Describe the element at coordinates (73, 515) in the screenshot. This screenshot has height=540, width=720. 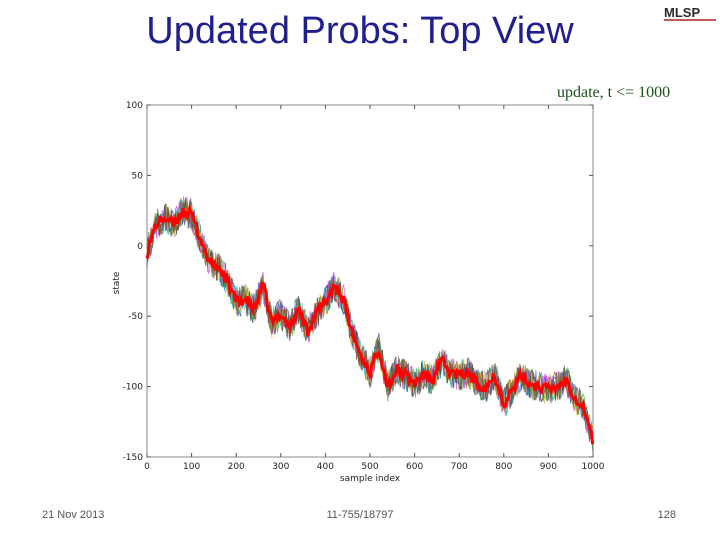
I see `footer-date: 21 Nov 2013` at that location.